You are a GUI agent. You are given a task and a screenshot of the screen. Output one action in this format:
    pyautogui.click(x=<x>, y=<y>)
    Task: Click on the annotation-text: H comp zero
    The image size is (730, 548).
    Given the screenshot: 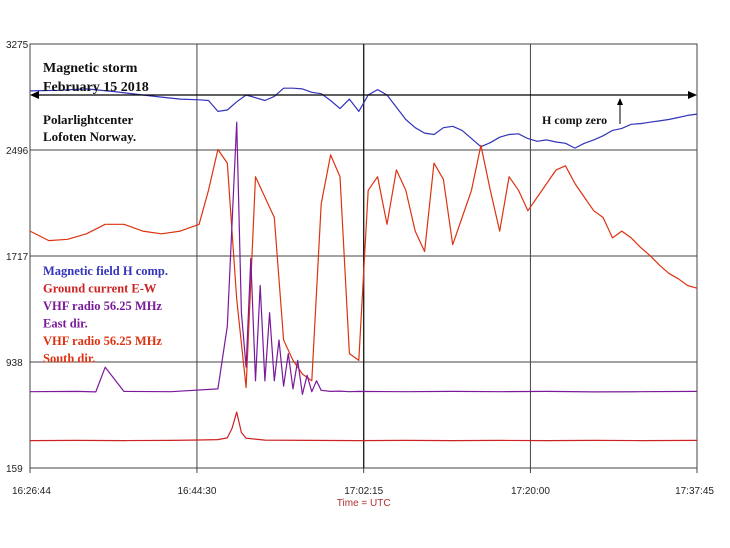 What is the action you would take?
    pyautogui.click(x=574, y=120)
    